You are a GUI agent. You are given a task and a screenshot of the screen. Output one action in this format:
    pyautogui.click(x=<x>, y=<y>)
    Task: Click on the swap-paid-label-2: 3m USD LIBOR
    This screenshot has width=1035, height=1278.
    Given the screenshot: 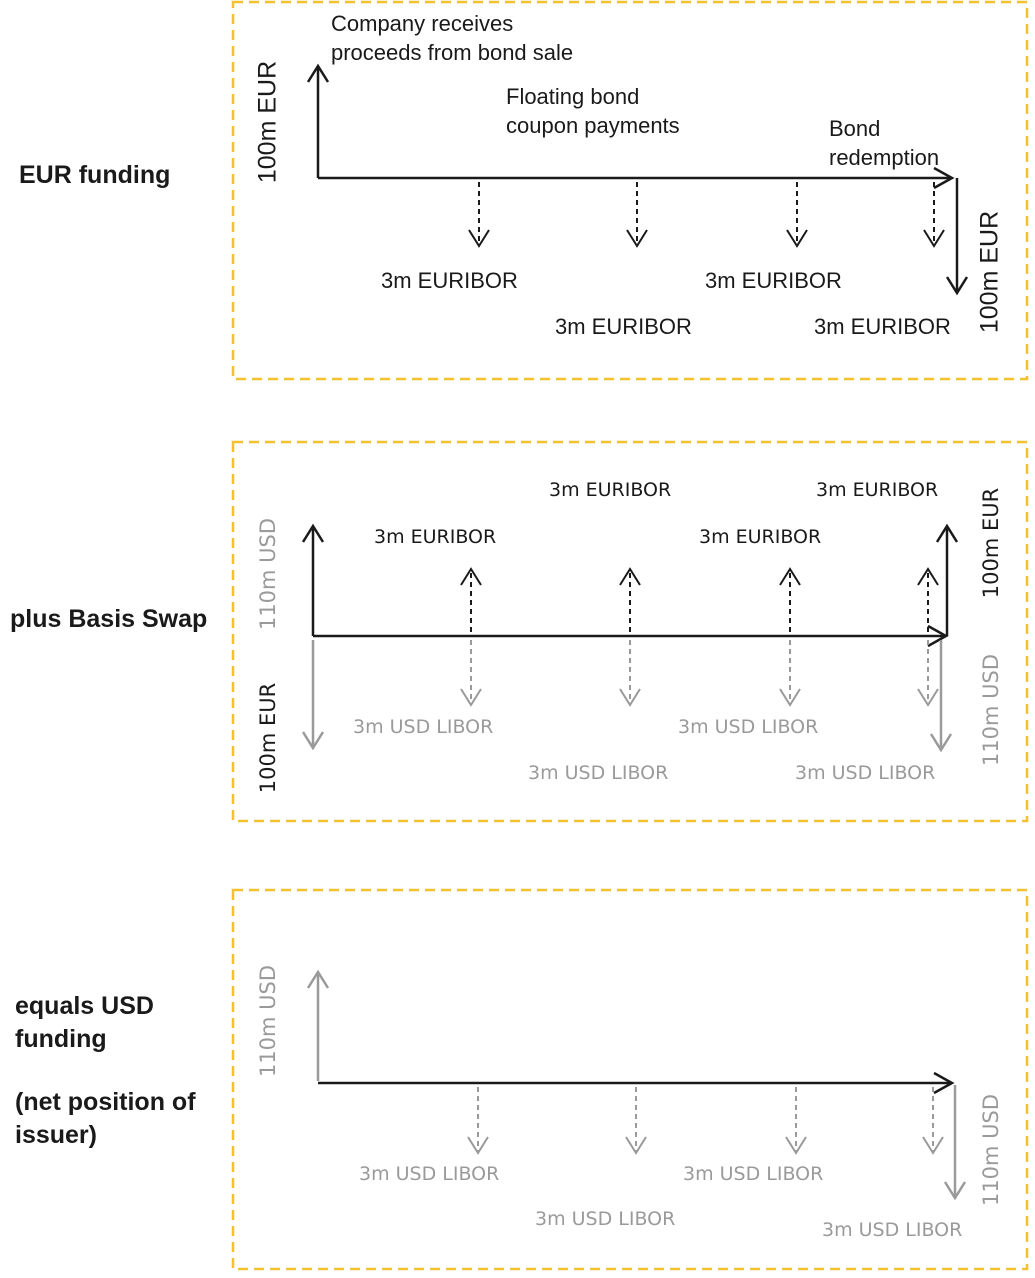 What is the action you would take?
    pyautogui.click(x=598, y=773)
    